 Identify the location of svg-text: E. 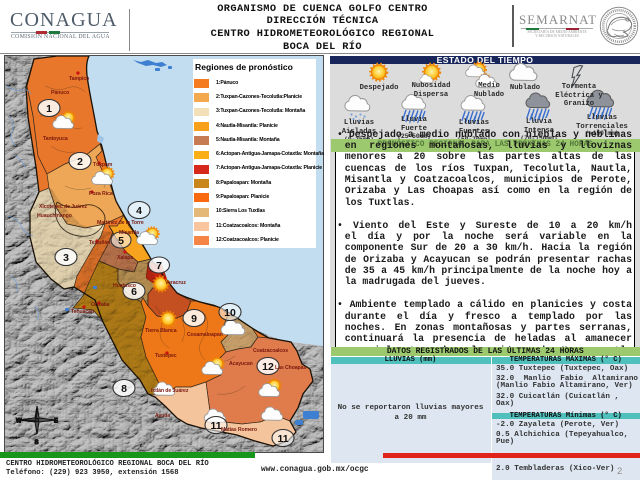
(56, 422).